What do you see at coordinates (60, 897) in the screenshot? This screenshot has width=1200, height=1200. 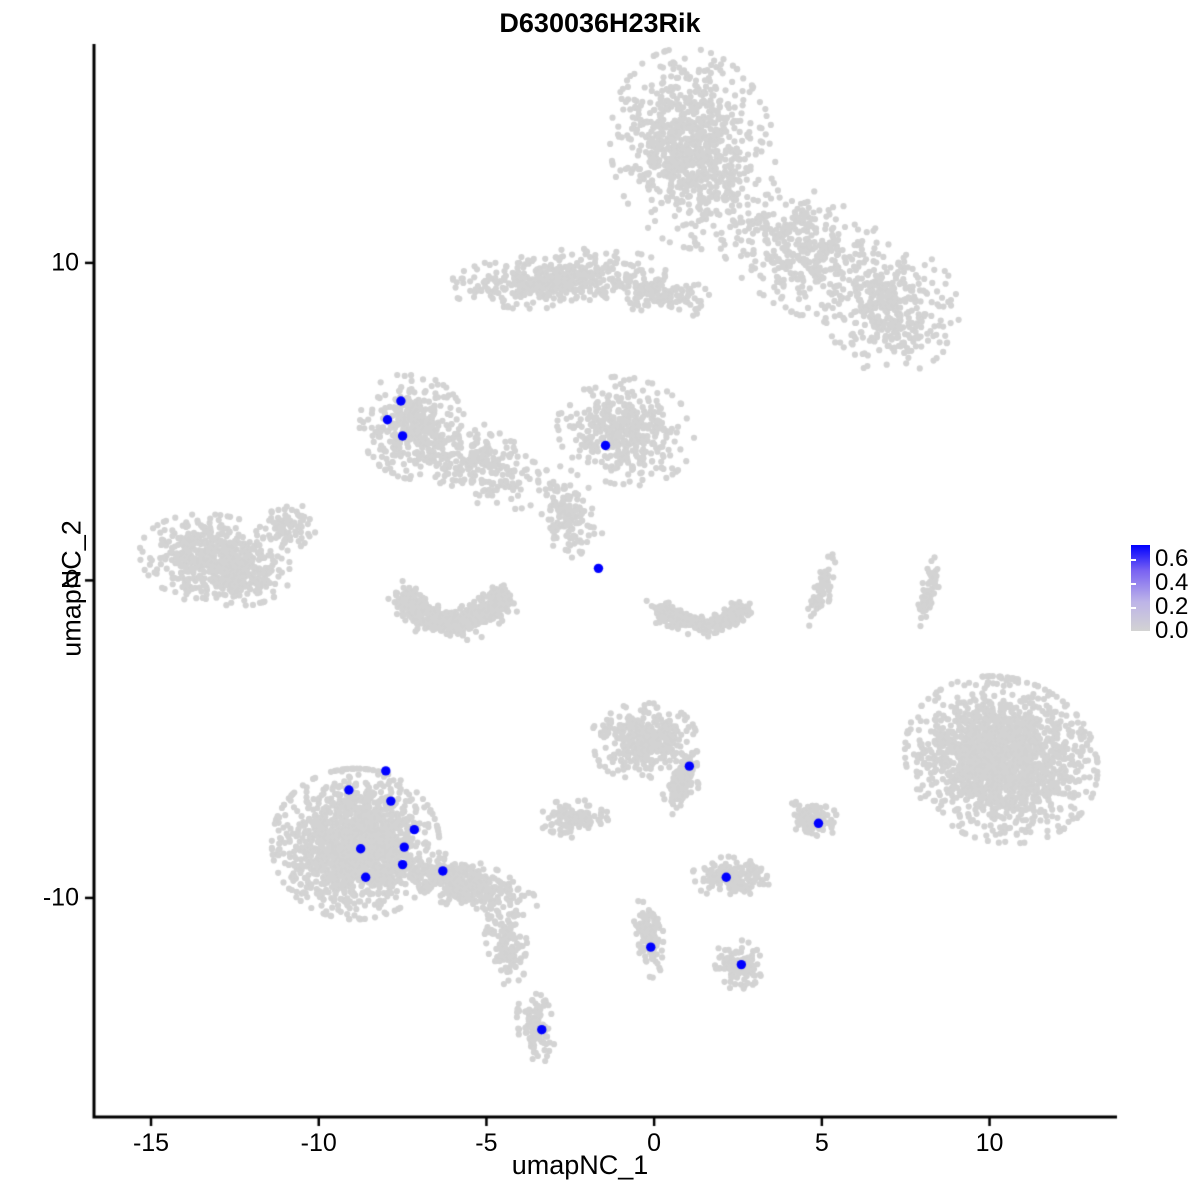 I see `y-tick-label: -10` at bounding box center [60, 897].